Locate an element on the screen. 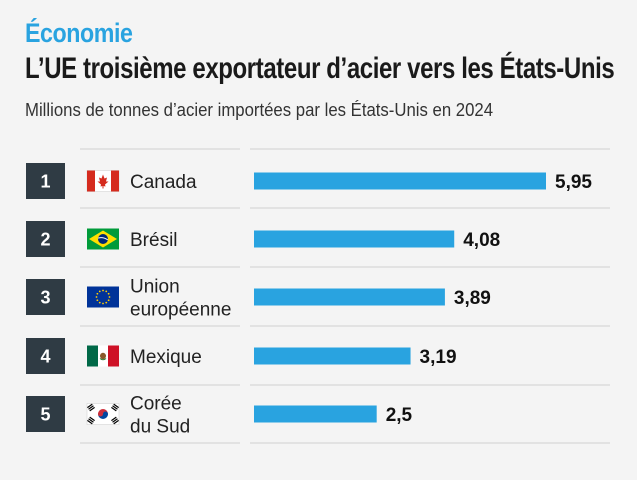 The image size is (637, 480). value-label: 5,95 is located at coordinates (573, 182).